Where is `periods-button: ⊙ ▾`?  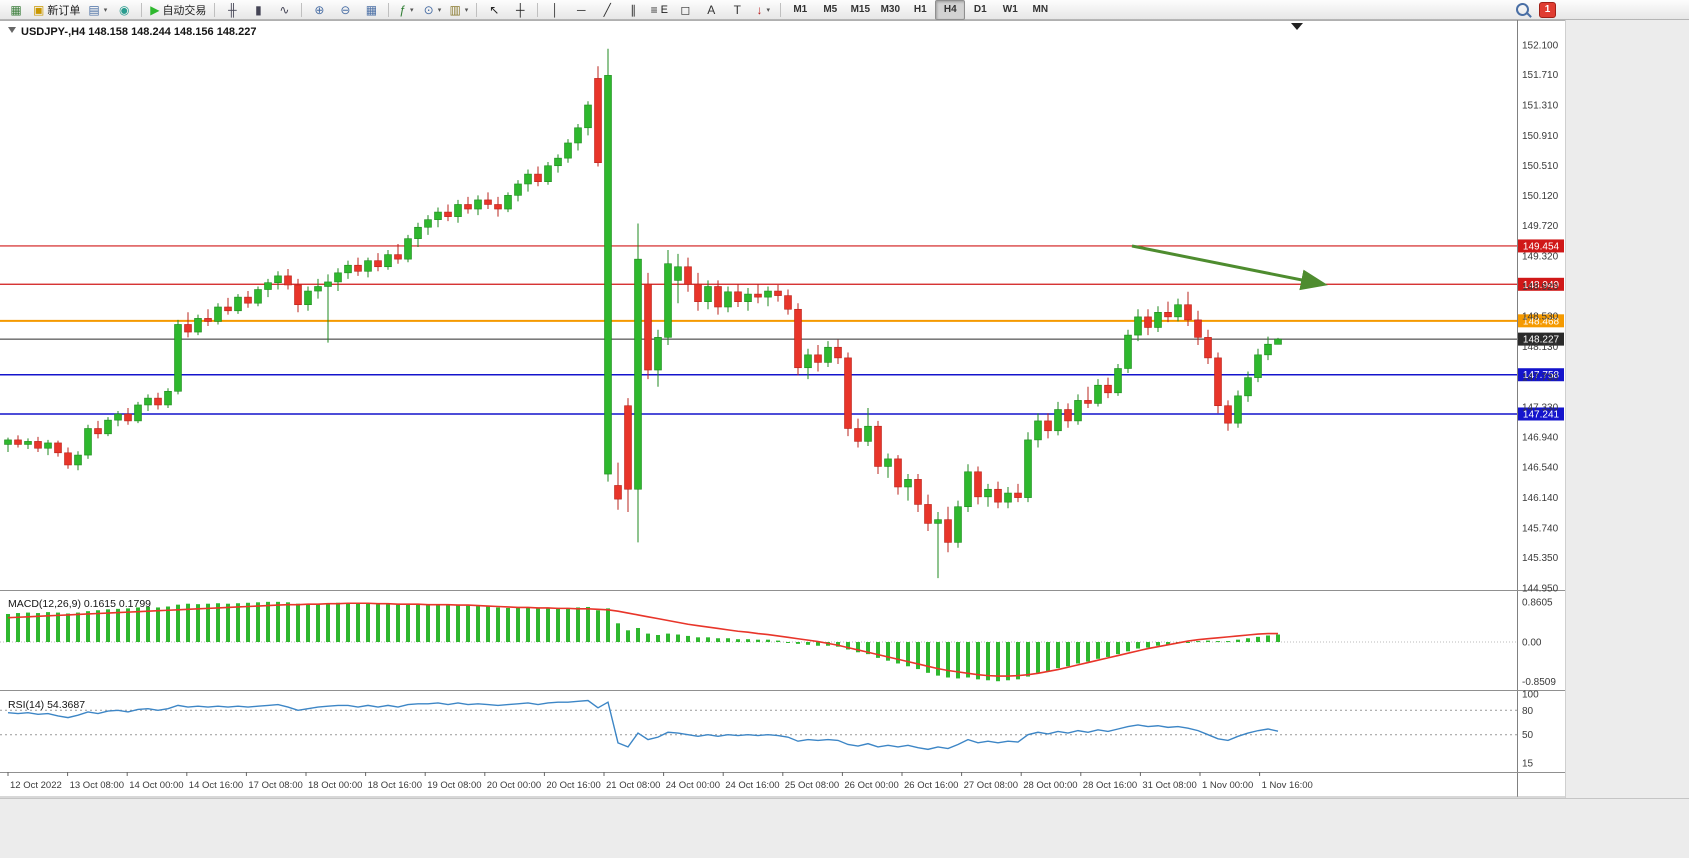
periods-button: ⊙ ▾ is located at coordinates (432, 10).